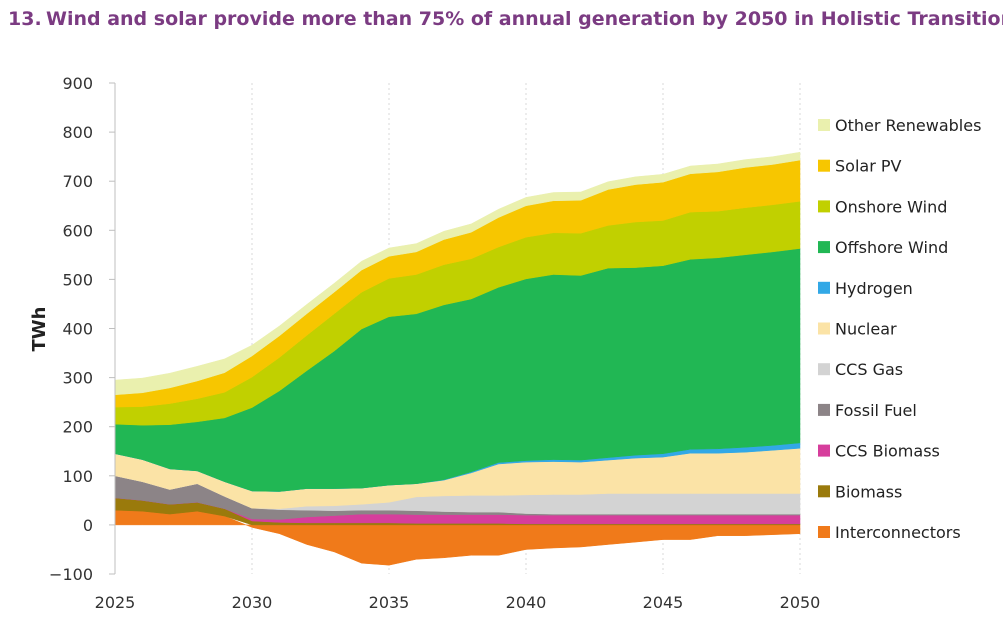 Image resolution: width=1003 pixels, height=624 pixels. What do you see at coordinates (869, 369) in the screenshot?
I see `legend-label: CCS Gas` at bounding box center [869, 369].